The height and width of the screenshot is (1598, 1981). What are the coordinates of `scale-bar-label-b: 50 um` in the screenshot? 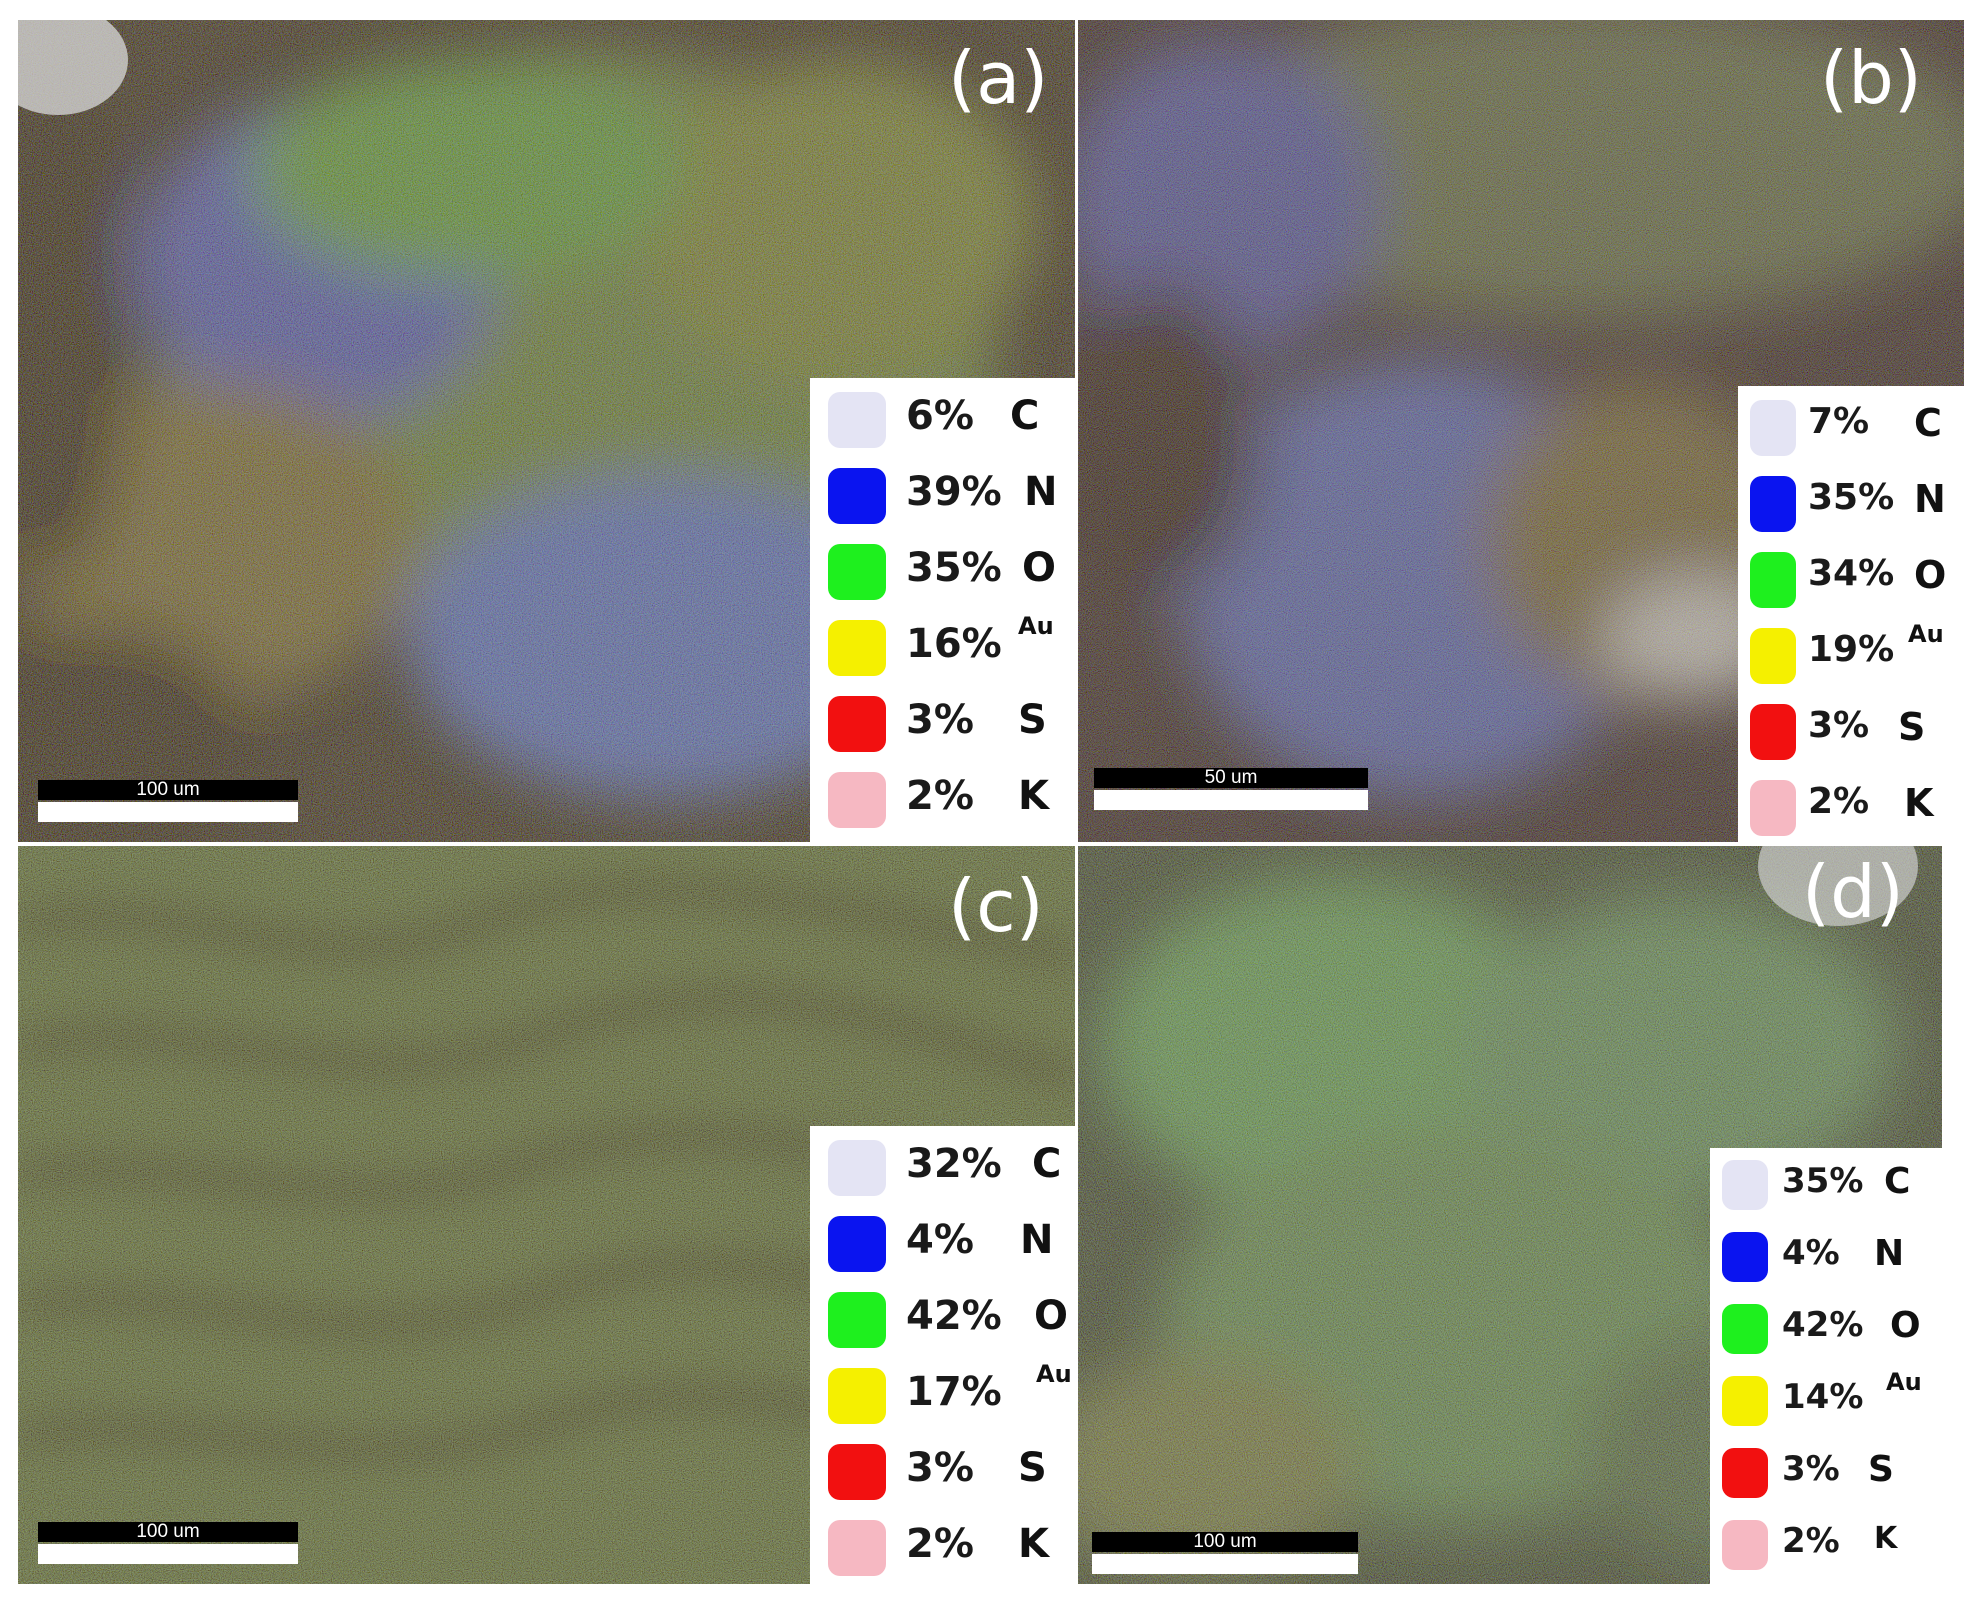 It's located at (1231, 778).